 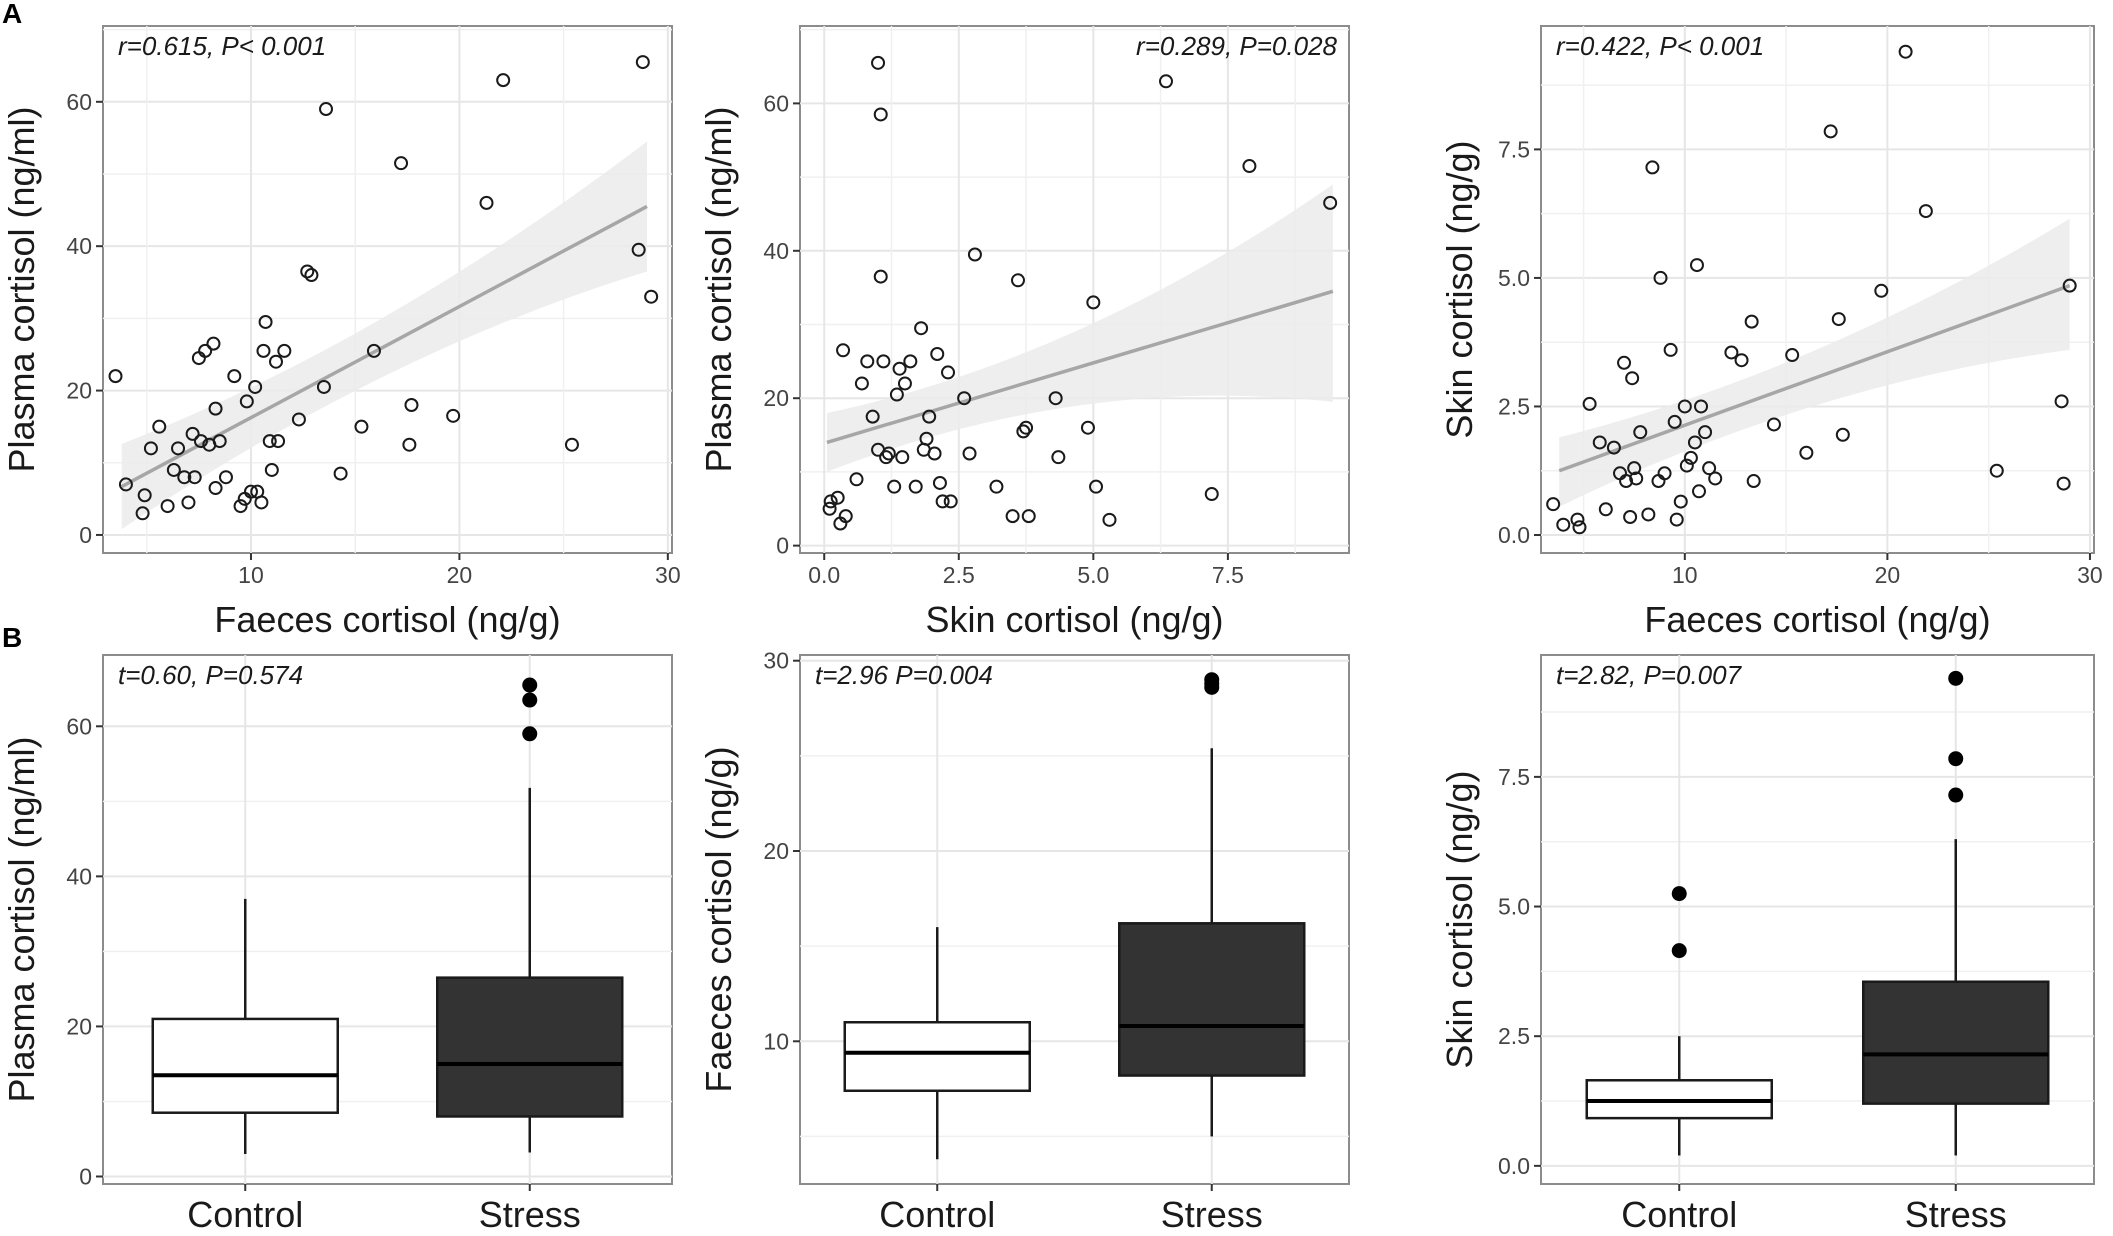 What do you see at coordinates (959, 575) in the screenshot?
I see `x-tick-label: 2.5` at bounding box center [959, 575].